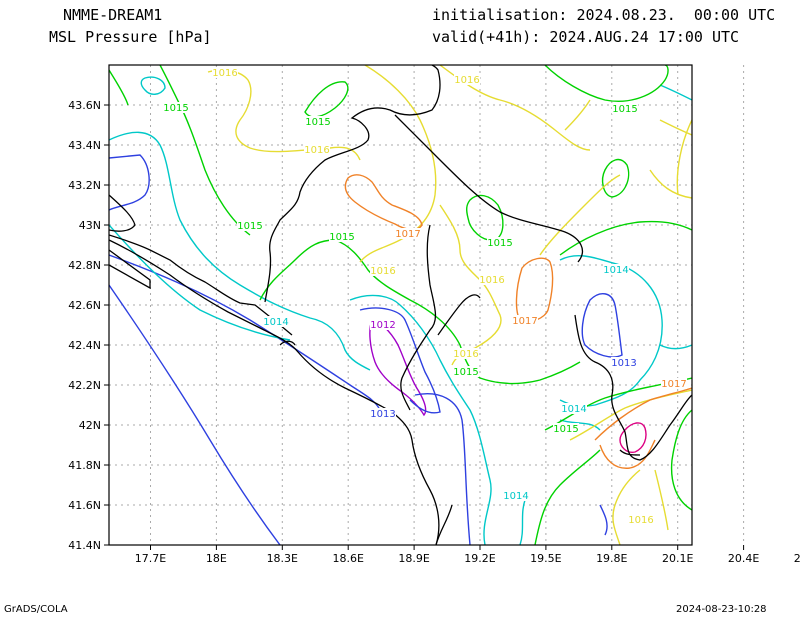 Image resolution: width=800 pixels, height=618 pixels. What do you see at coordinates (150, 558) in the screenshot?
I see `lon-tick-label: 17.7E` at bounding box center [150, 558].